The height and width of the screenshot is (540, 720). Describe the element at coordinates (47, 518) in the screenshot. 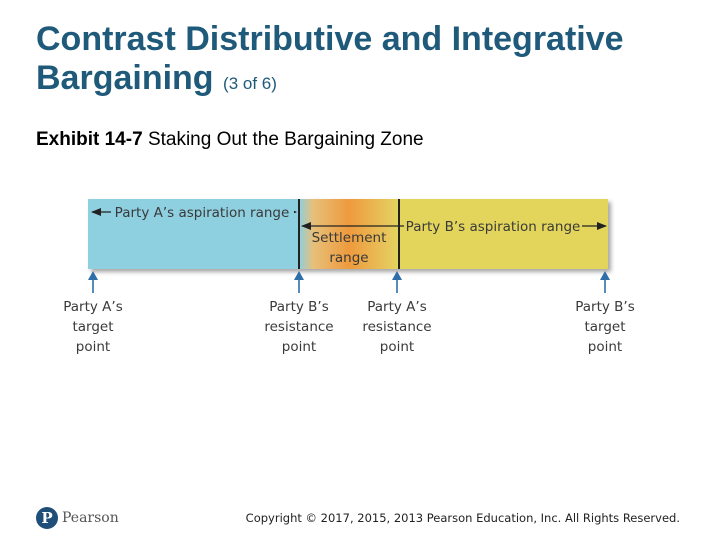

I see `pearson-p-icon: P` at that location.